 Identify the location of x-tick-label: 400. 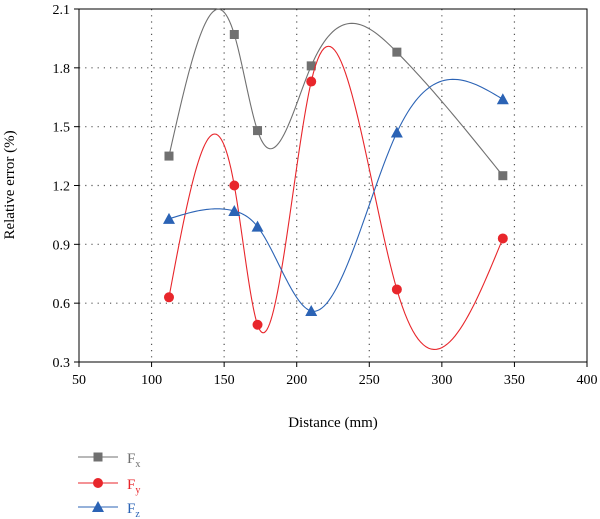
(587, 380).